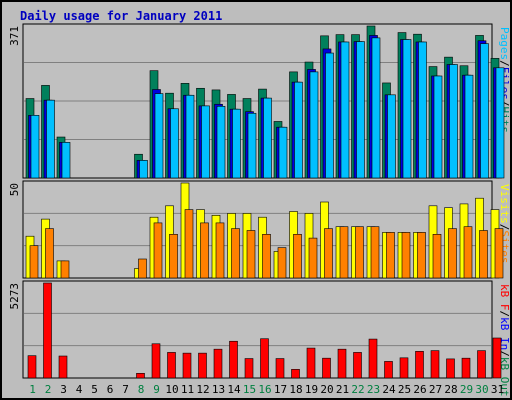 Image resolution: width=512 pixels, height=400 pixels. What do you see at coordinates (481, 389) in the screenshot?
I see `x-tick-label: 30` at bounding box center [481, 389].